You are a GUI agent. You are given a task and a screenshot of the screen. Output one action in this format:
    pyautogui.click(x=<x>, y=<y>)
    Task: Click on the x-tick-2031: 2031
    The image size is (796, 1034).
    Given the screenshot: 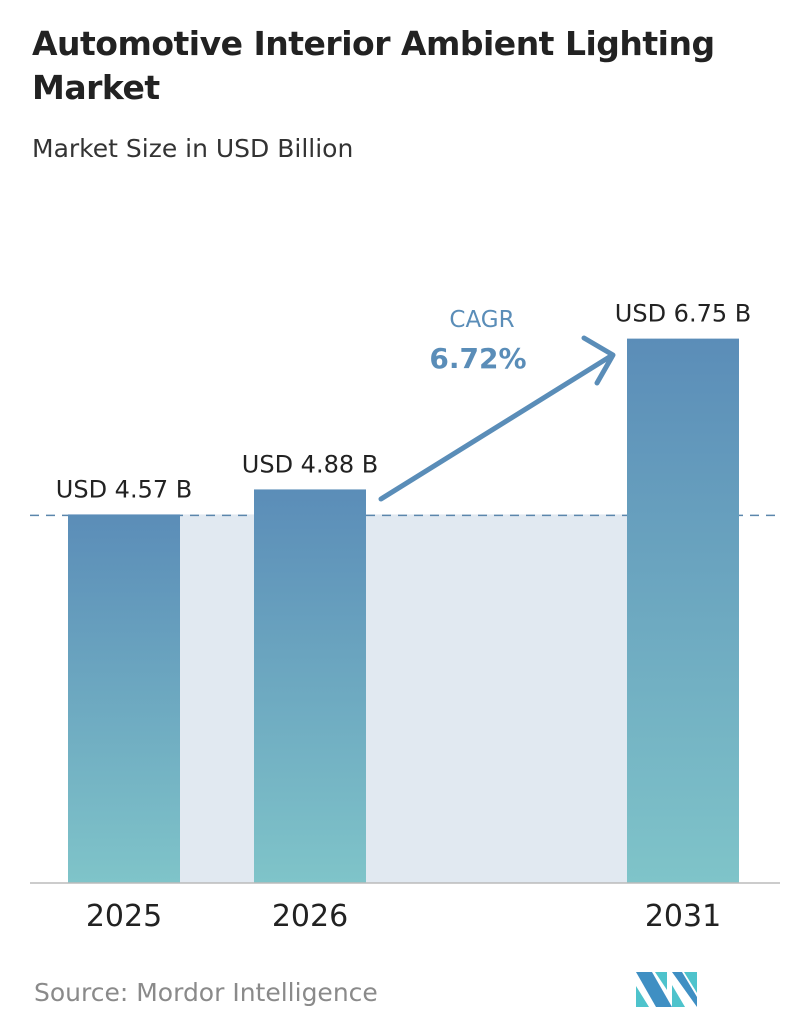 What is the action you would take?
    pyautogui.click(x=683, y=916)
    